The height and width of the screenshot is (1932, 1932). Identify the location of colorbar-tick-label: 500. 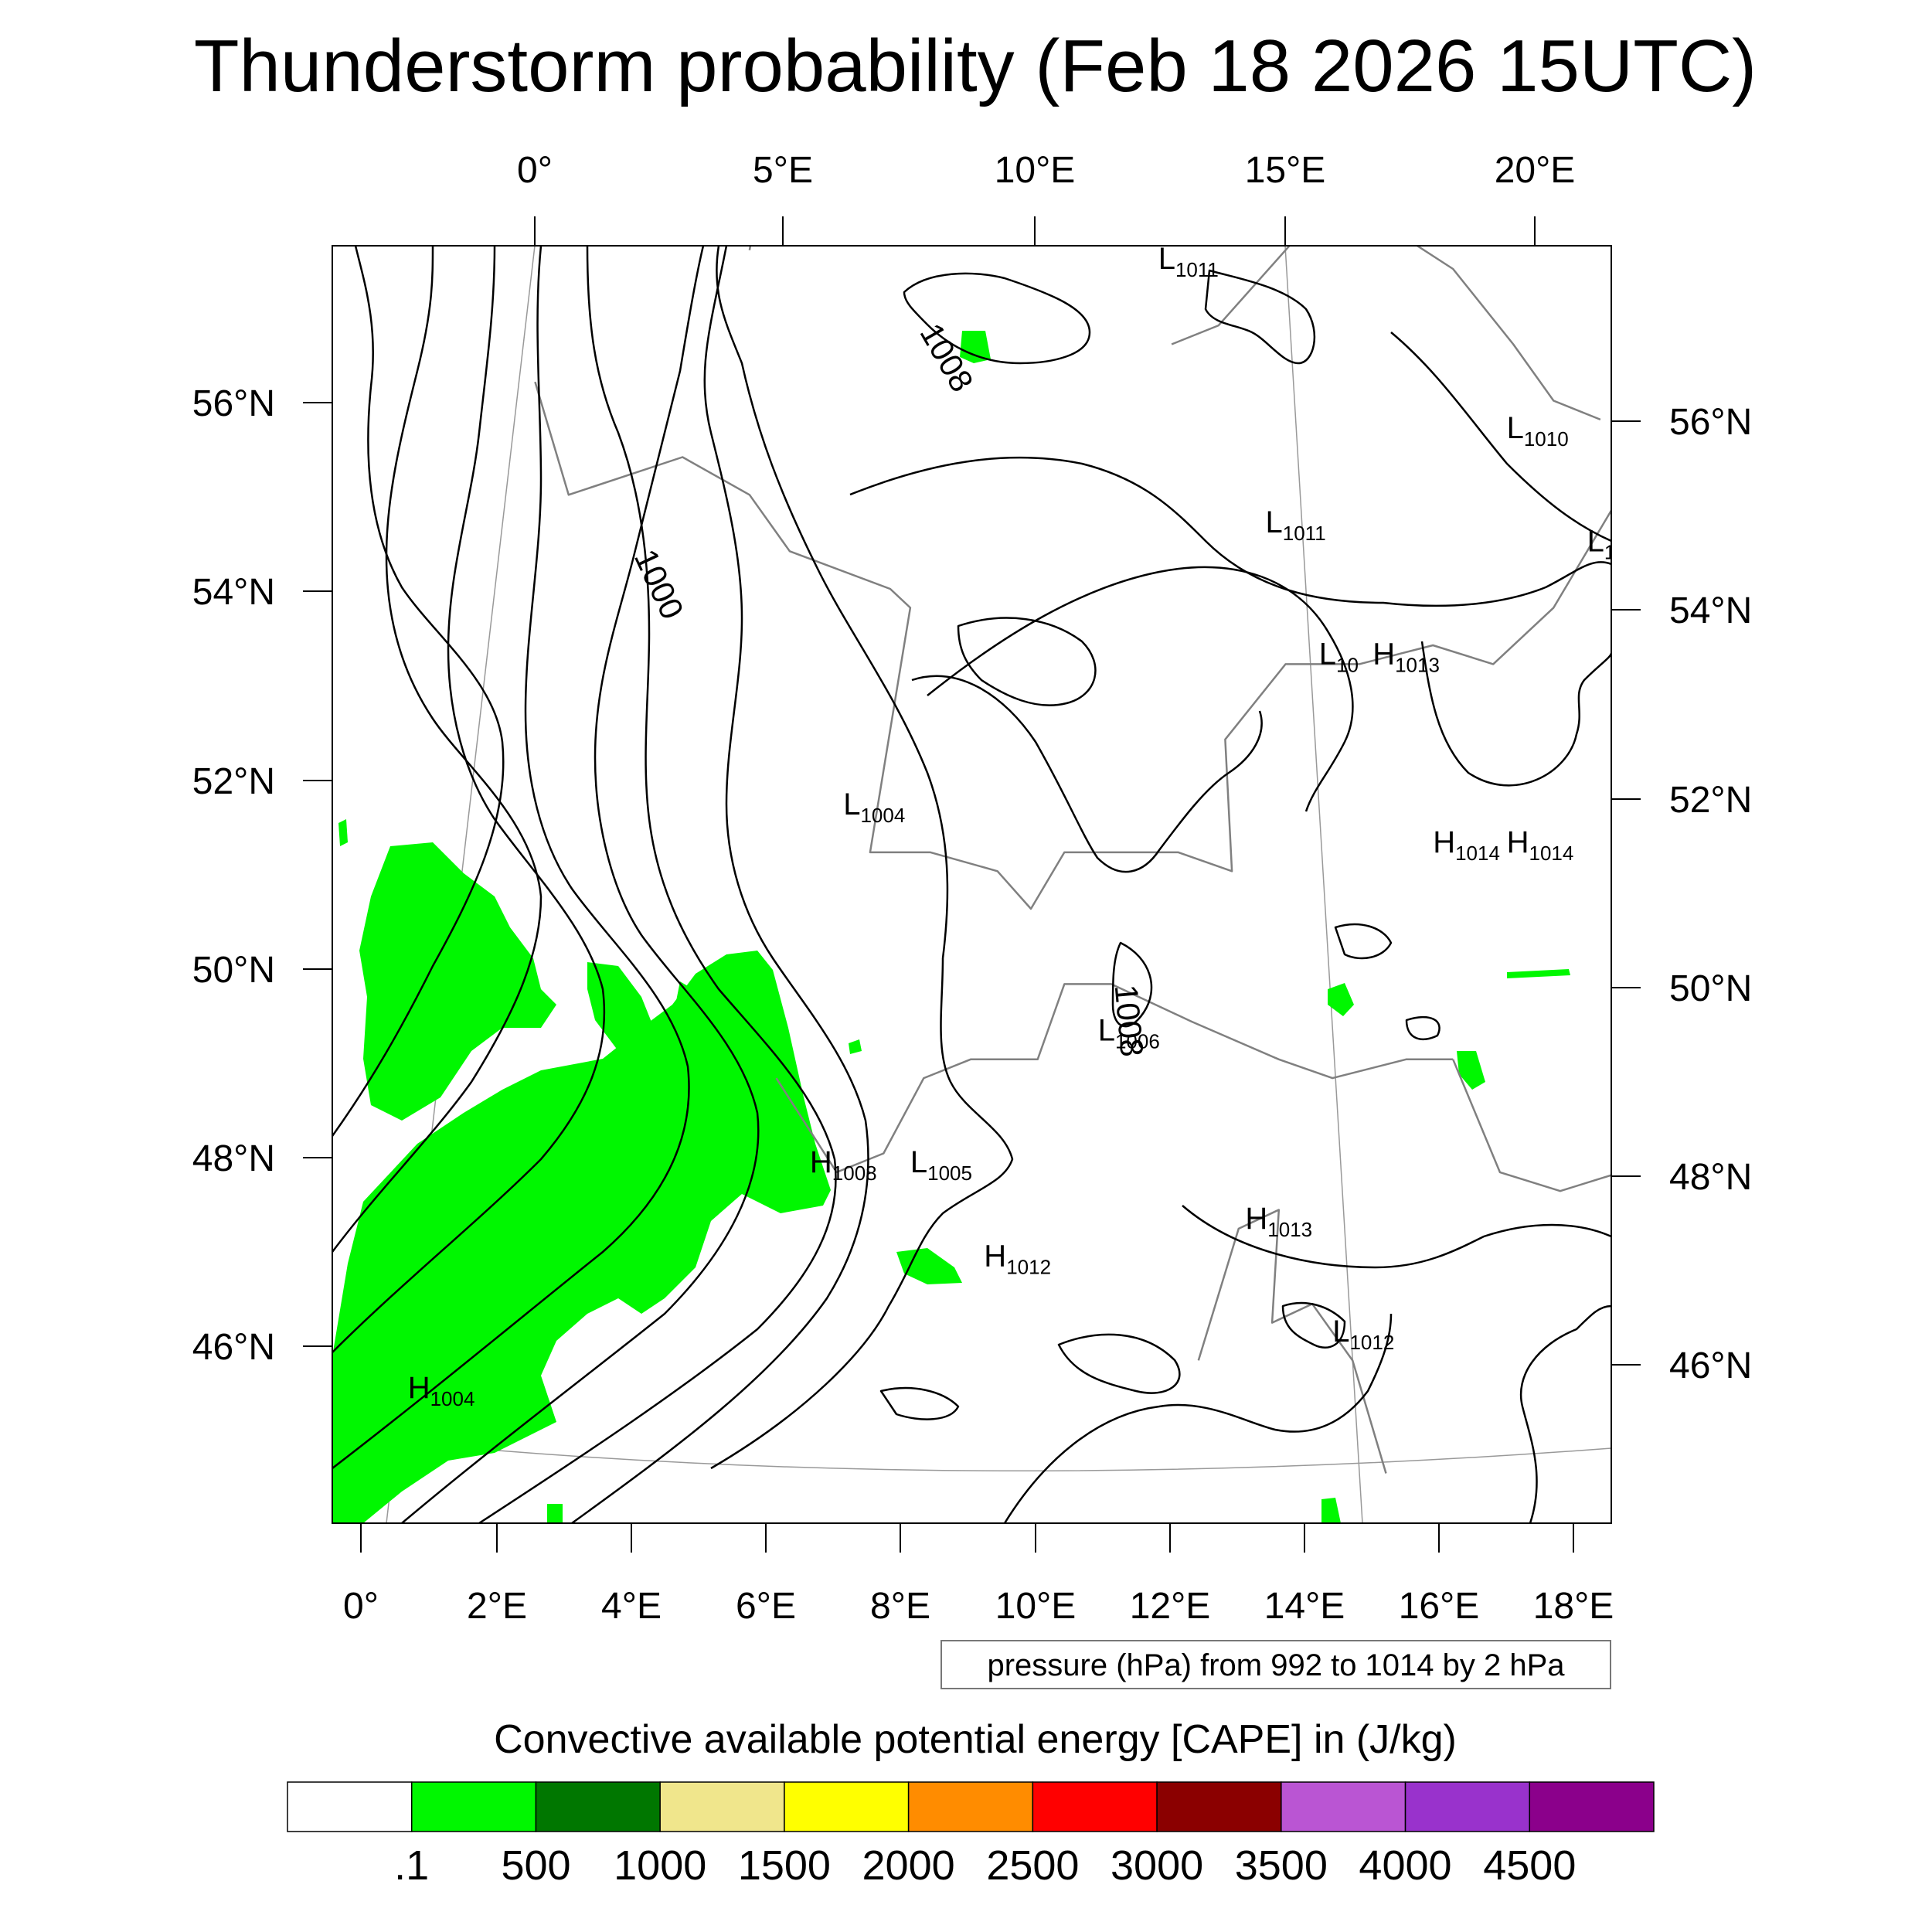
(535, 1866).